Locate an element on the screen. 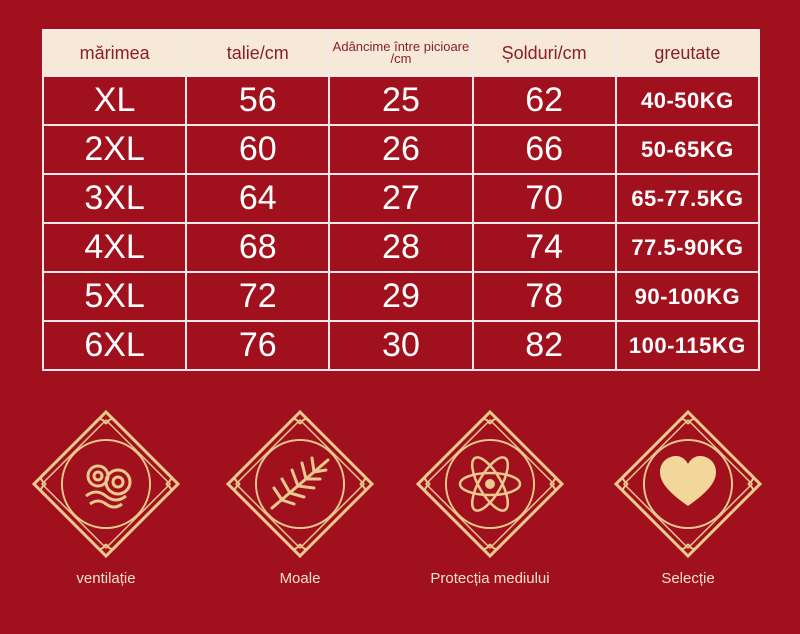 This screenshot has height=634, width=800. inseam-cell: 30 is located at coordinates (401, 345).